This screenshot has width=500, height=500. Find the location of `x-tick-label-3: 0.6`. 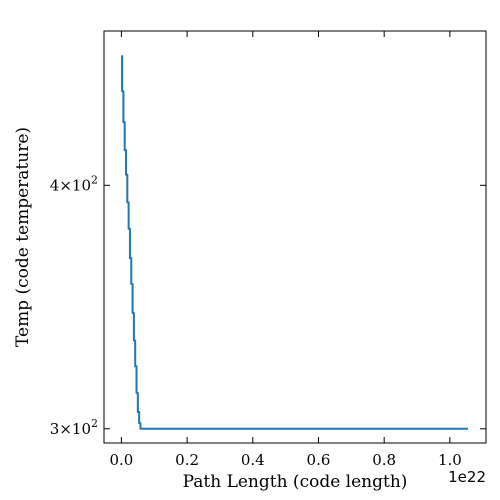

x-tick-label-3: 0.6 is located at coordinates (319, 460).